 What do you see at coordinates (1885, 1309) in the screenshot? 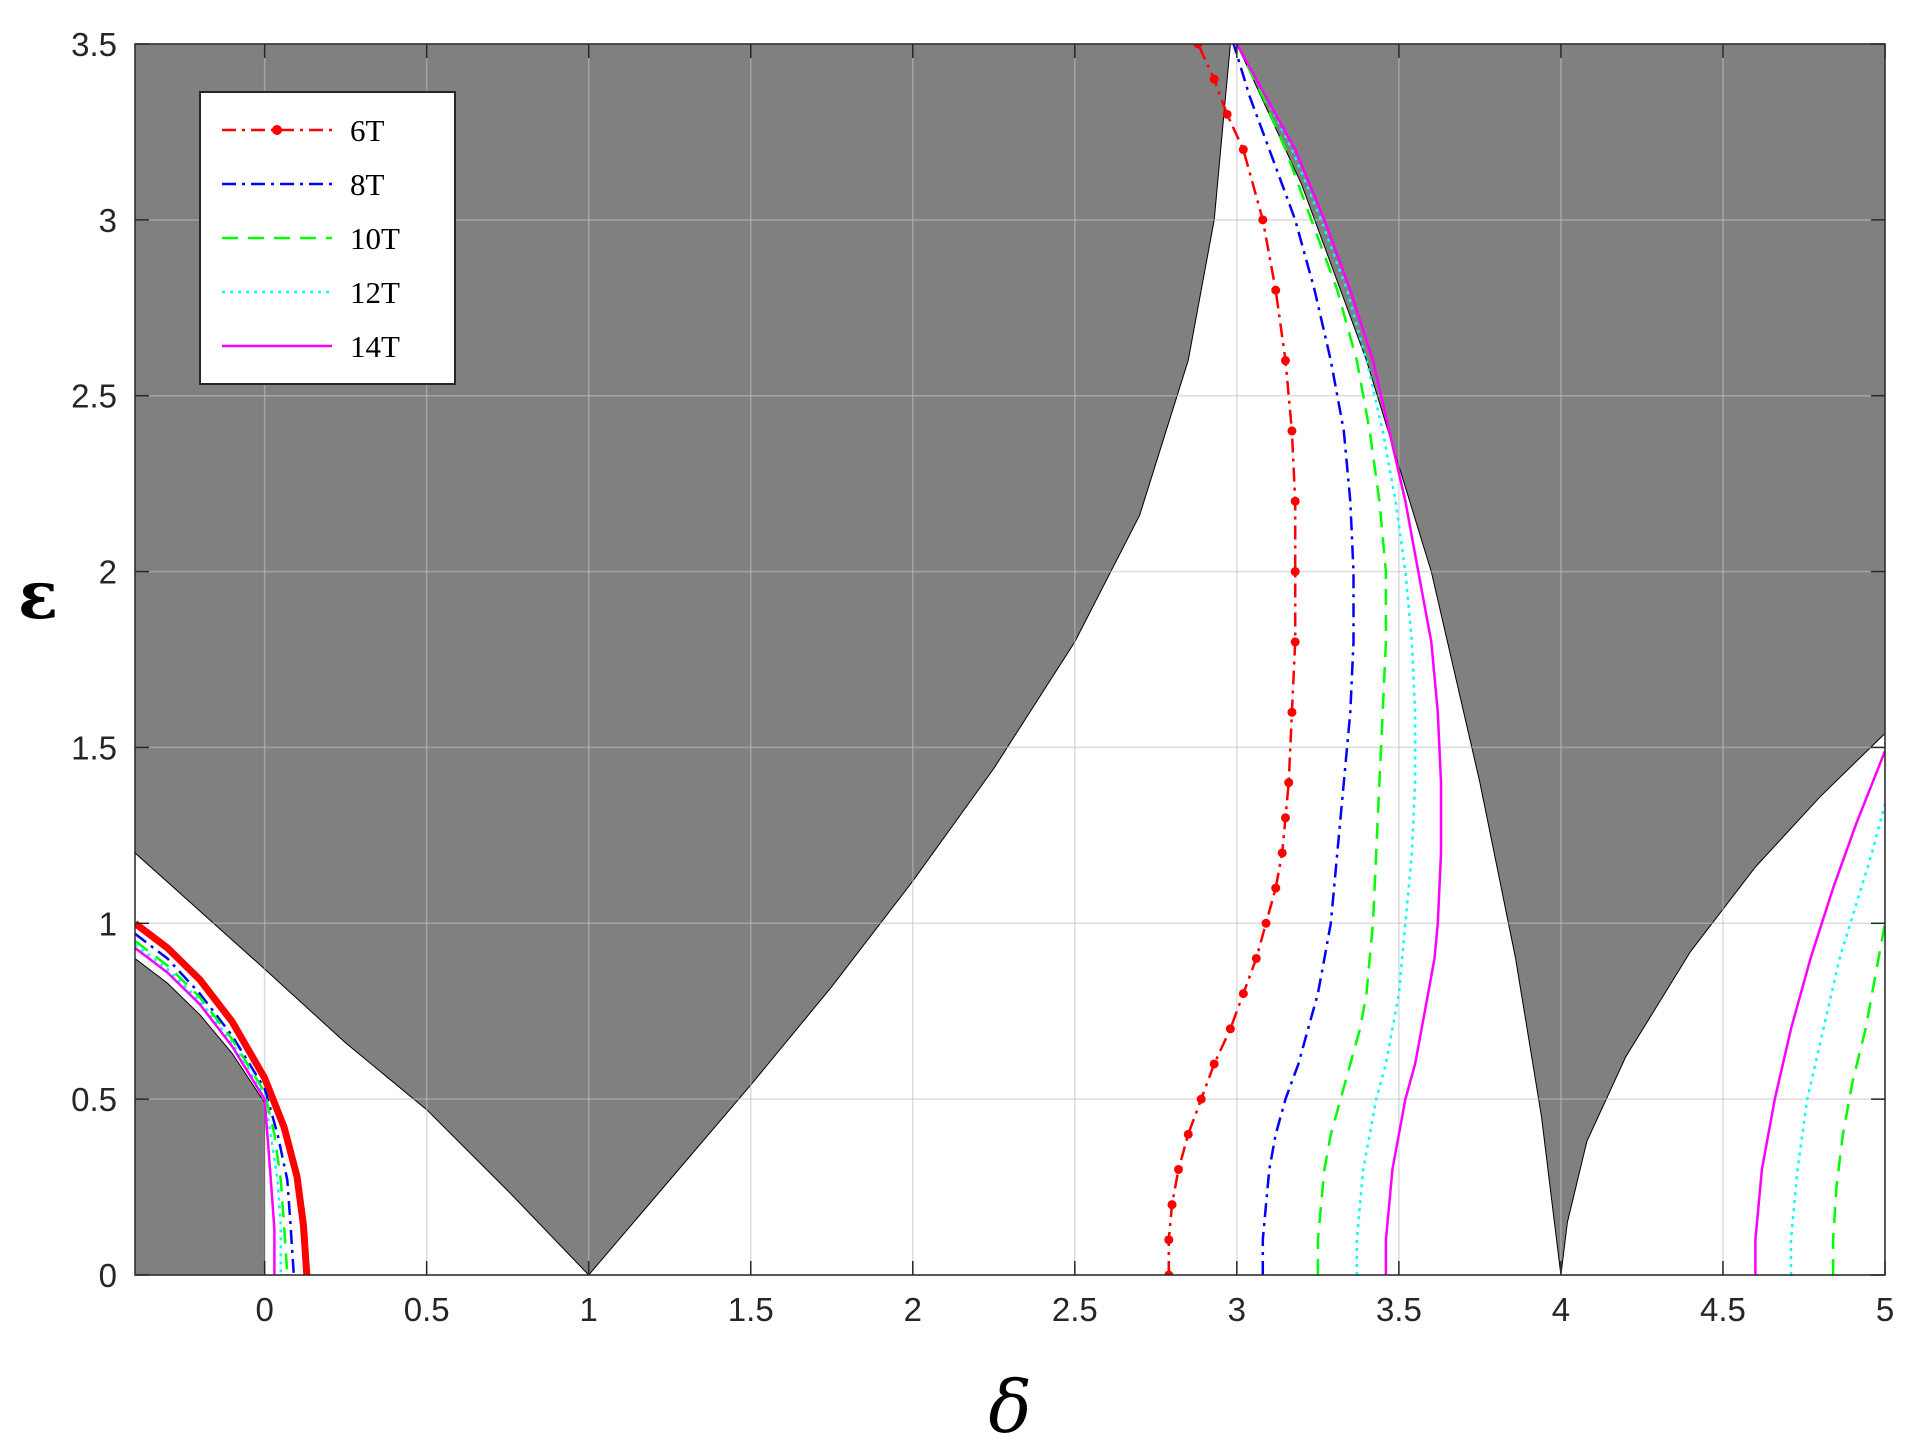
I see `x-tick-label: 5` at bounding box center [1885, 1309].